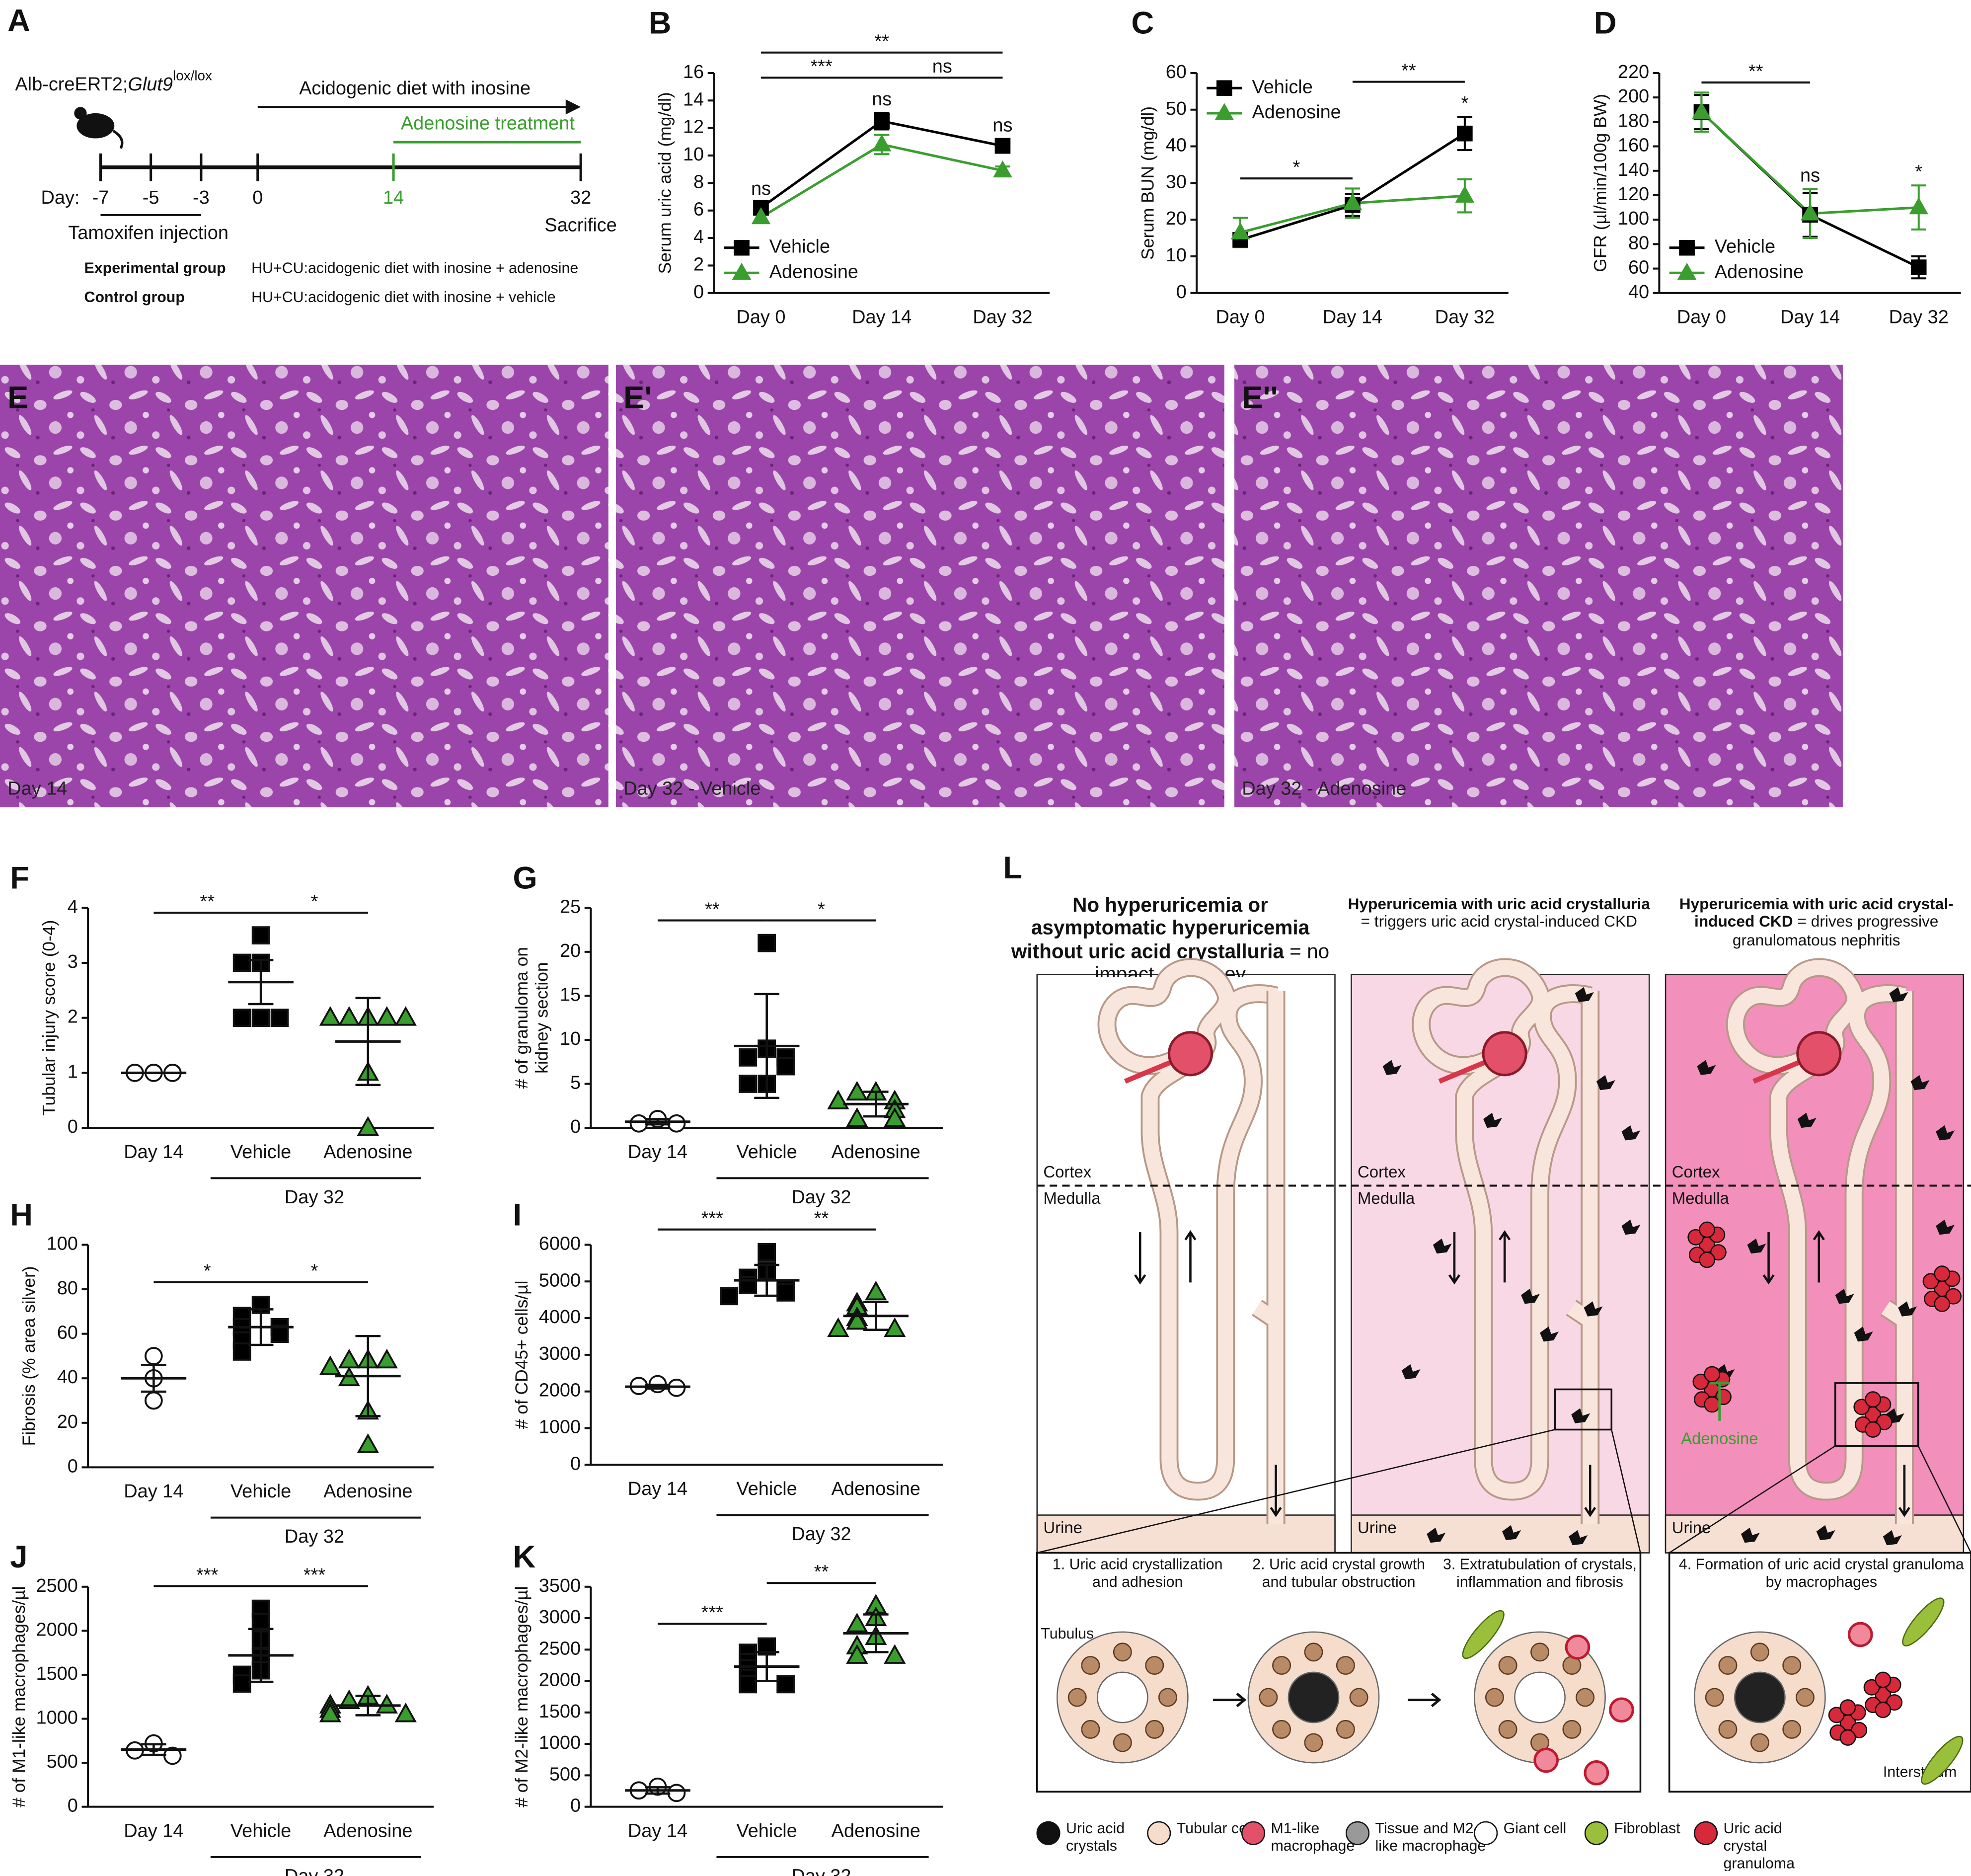 This screenshot has height=1876, width=1971. I want to click on y-tick-label: 60, so click(67, 1333).